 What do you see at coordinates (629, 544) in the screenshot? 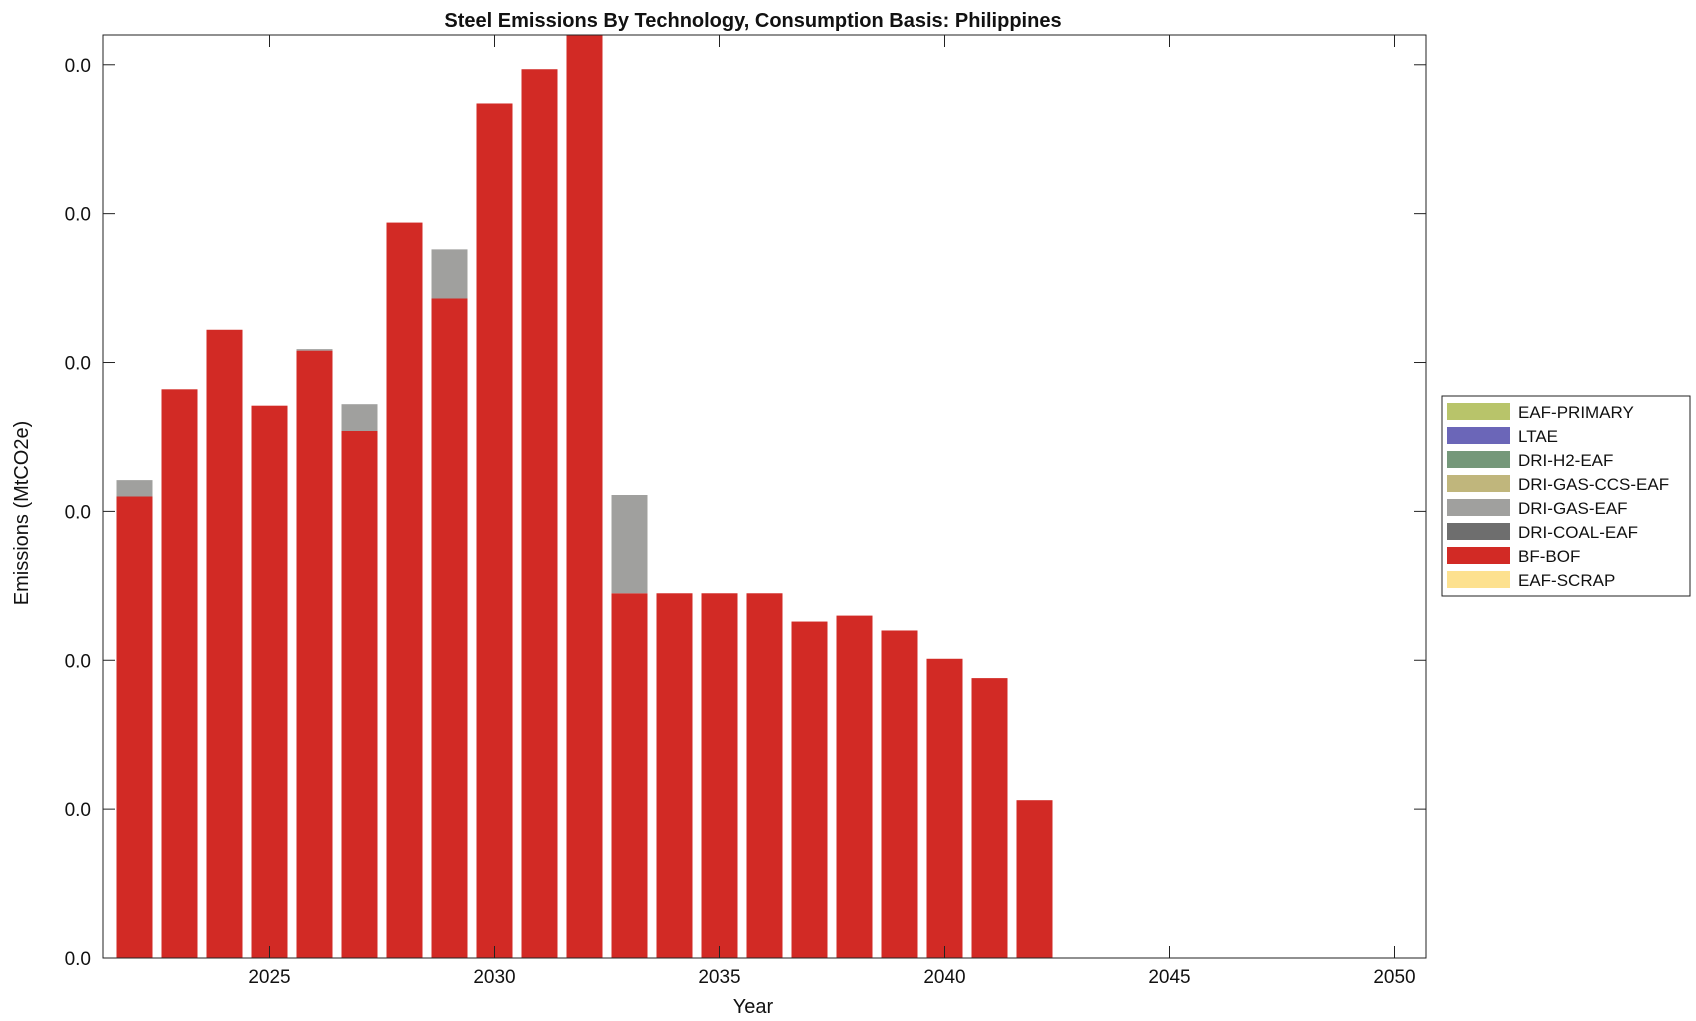
I see `bar-dri-gas-eaf-2033` at bounding box center [629, 544].